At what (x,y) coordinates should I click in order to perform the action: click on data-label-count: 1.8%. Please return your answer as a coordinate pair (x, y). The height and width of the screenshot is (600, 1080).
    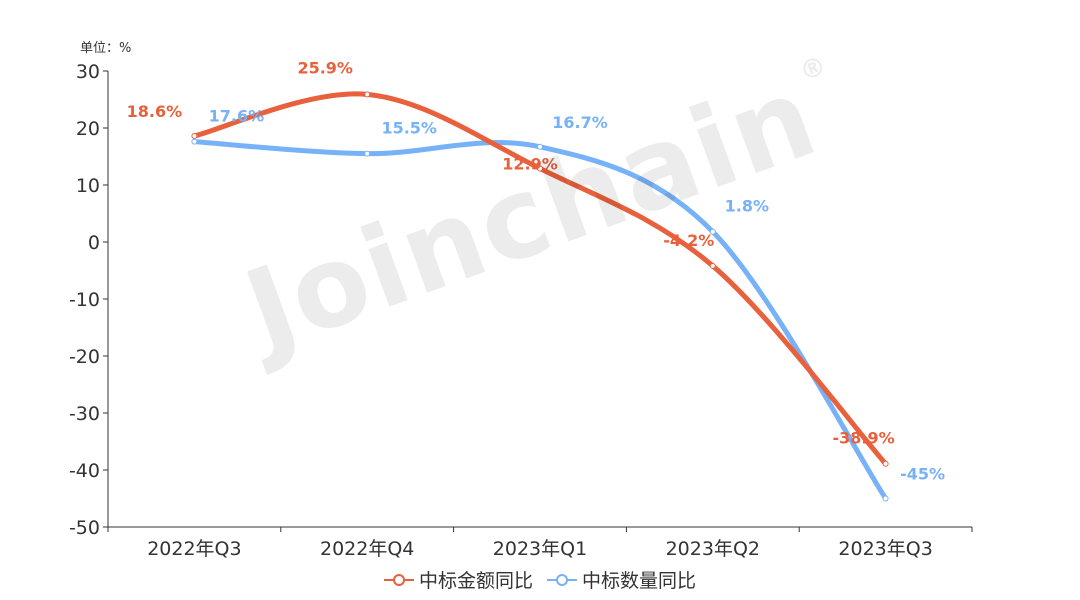
    Looking at the image, I should click on (747, 206).